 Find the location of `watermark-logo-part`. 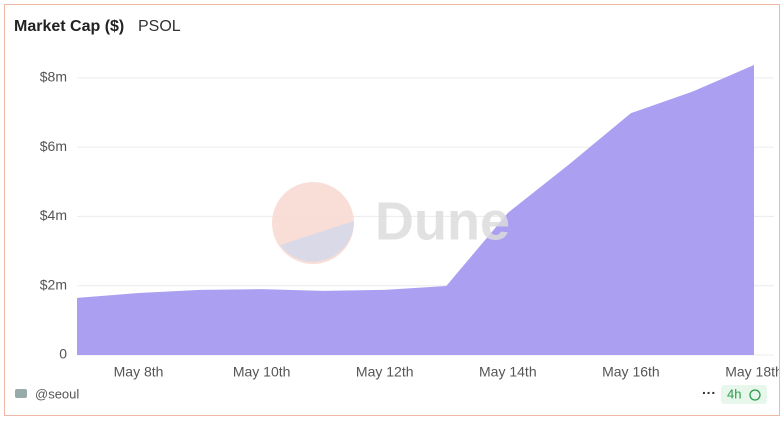

watermark-logo-part is located at coordinates (317, 241).